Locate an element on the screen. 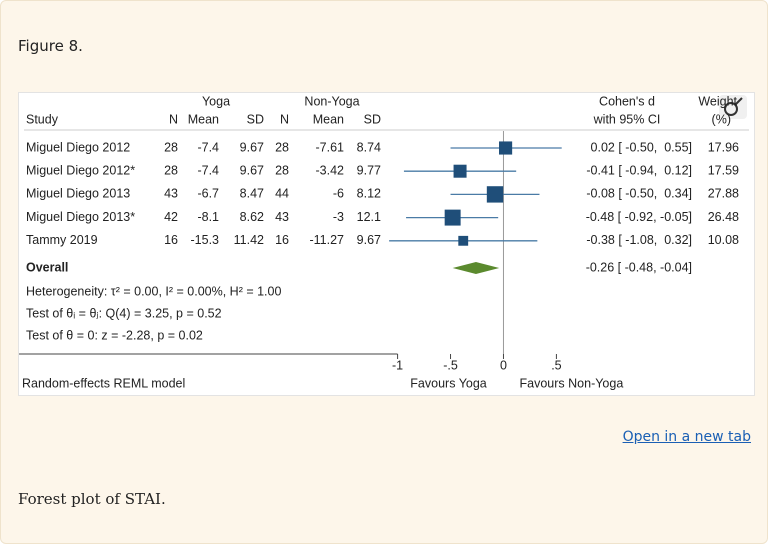 The width and height of the screenshot is (768, 544). effect-label: -0.38 [ -1.08, 0.32] is located at coordinates (639, 240).